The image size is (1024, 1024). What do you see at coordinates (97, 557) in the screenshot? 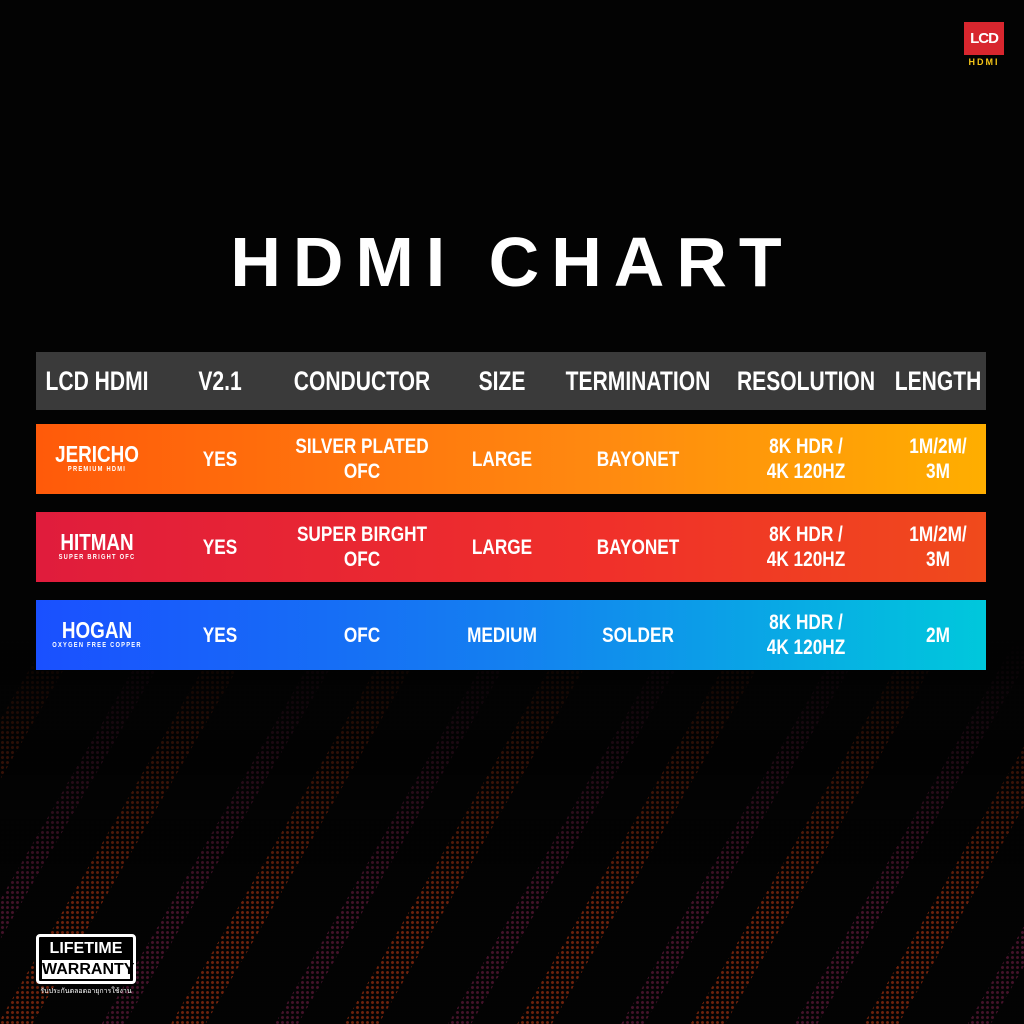
I see `brand-tagline: SUPER BRIGHT OFC` at bounding box center [97, 557].